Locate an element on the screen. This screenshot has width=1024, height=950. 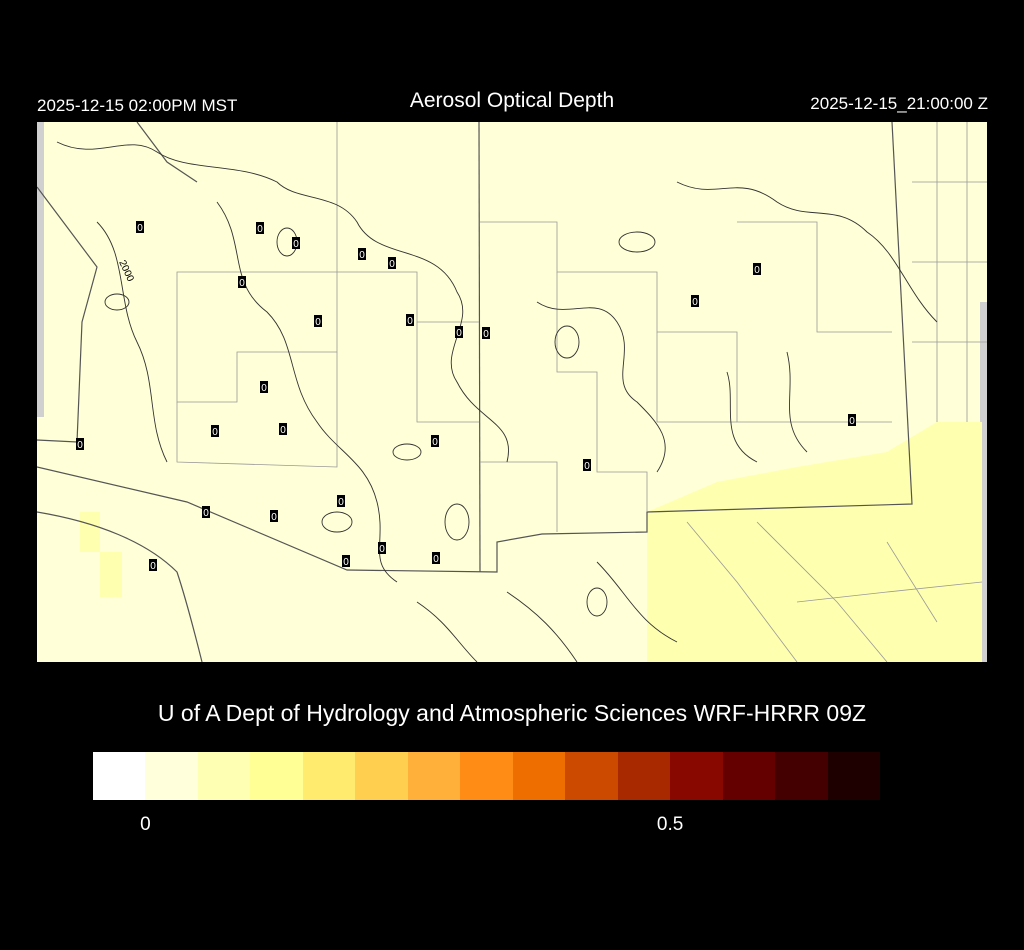
elevated-aod-region is located at coordinates (814, 542).